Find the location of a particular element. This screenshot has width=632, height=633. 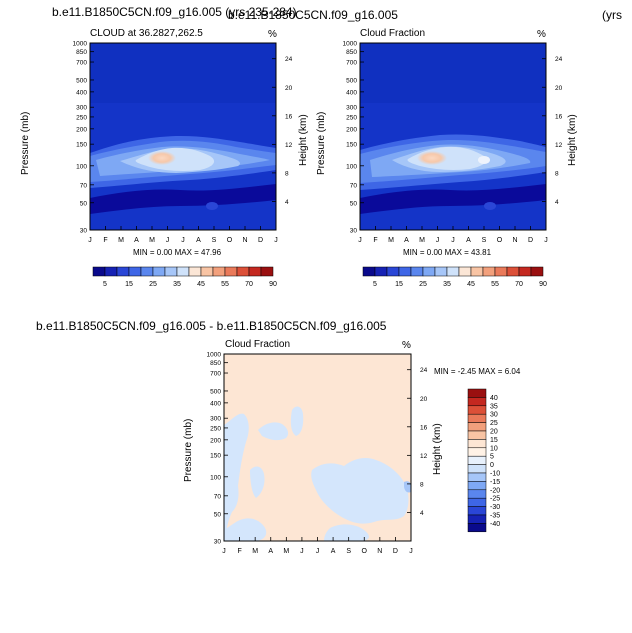

colorbar-label: 20 is located at coordinates (494, 432).